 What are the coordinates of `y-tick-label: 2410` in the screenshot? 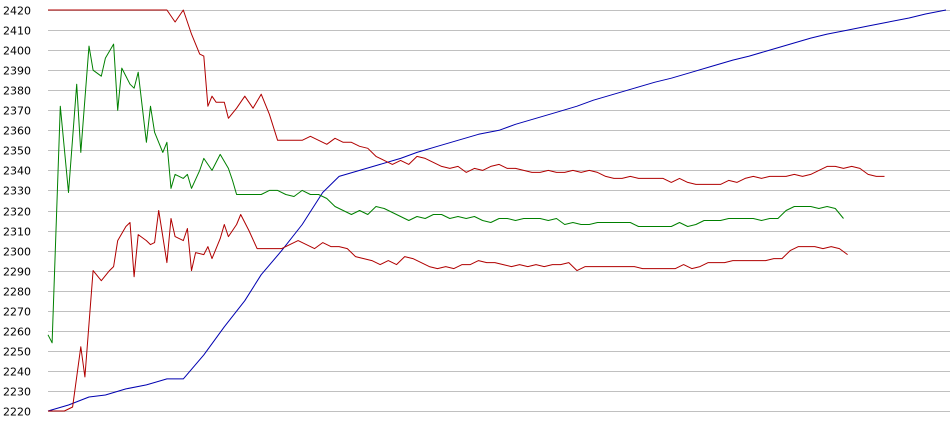 It's located at (17, 31).